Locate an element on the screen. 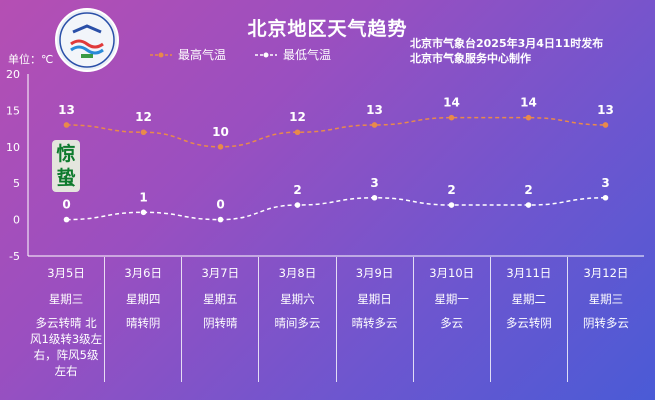 The width and height of the screenshot is (655, 400). meteorological-logo is located at coordinates (87, 40).